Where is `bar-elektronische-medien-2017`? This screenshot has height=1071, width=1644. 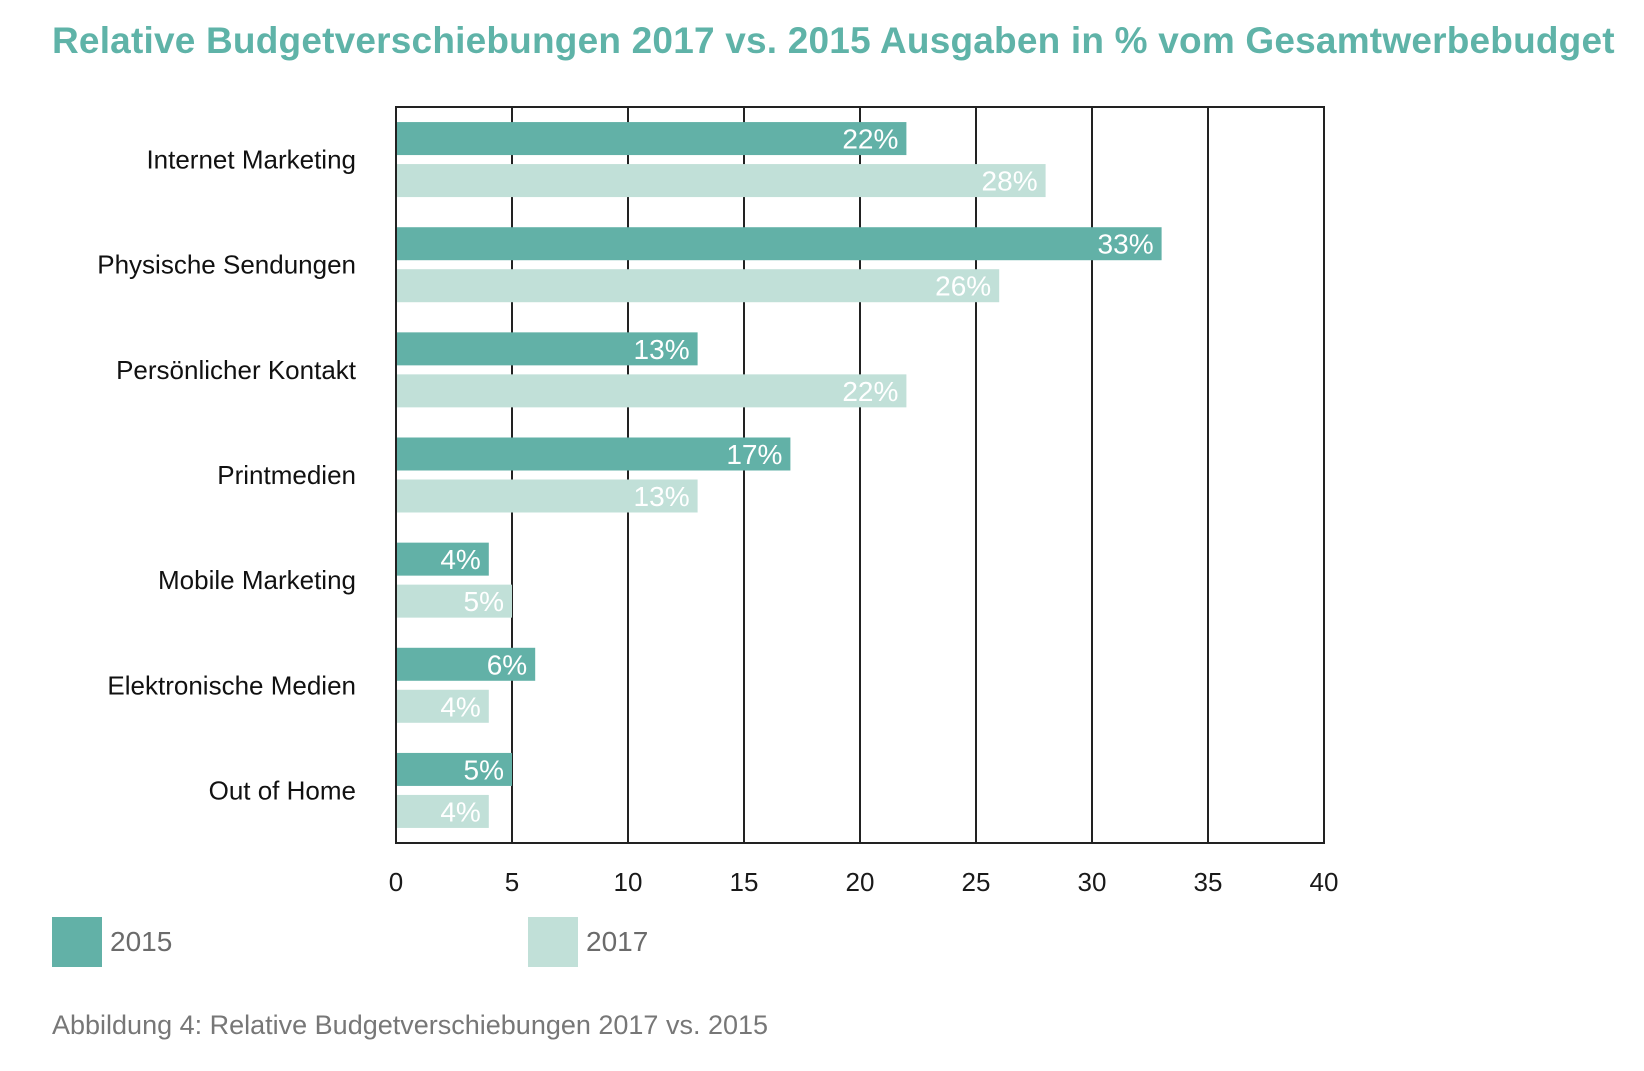
bar-elektronische-medien-2017 is located at coordinates (442, 706).